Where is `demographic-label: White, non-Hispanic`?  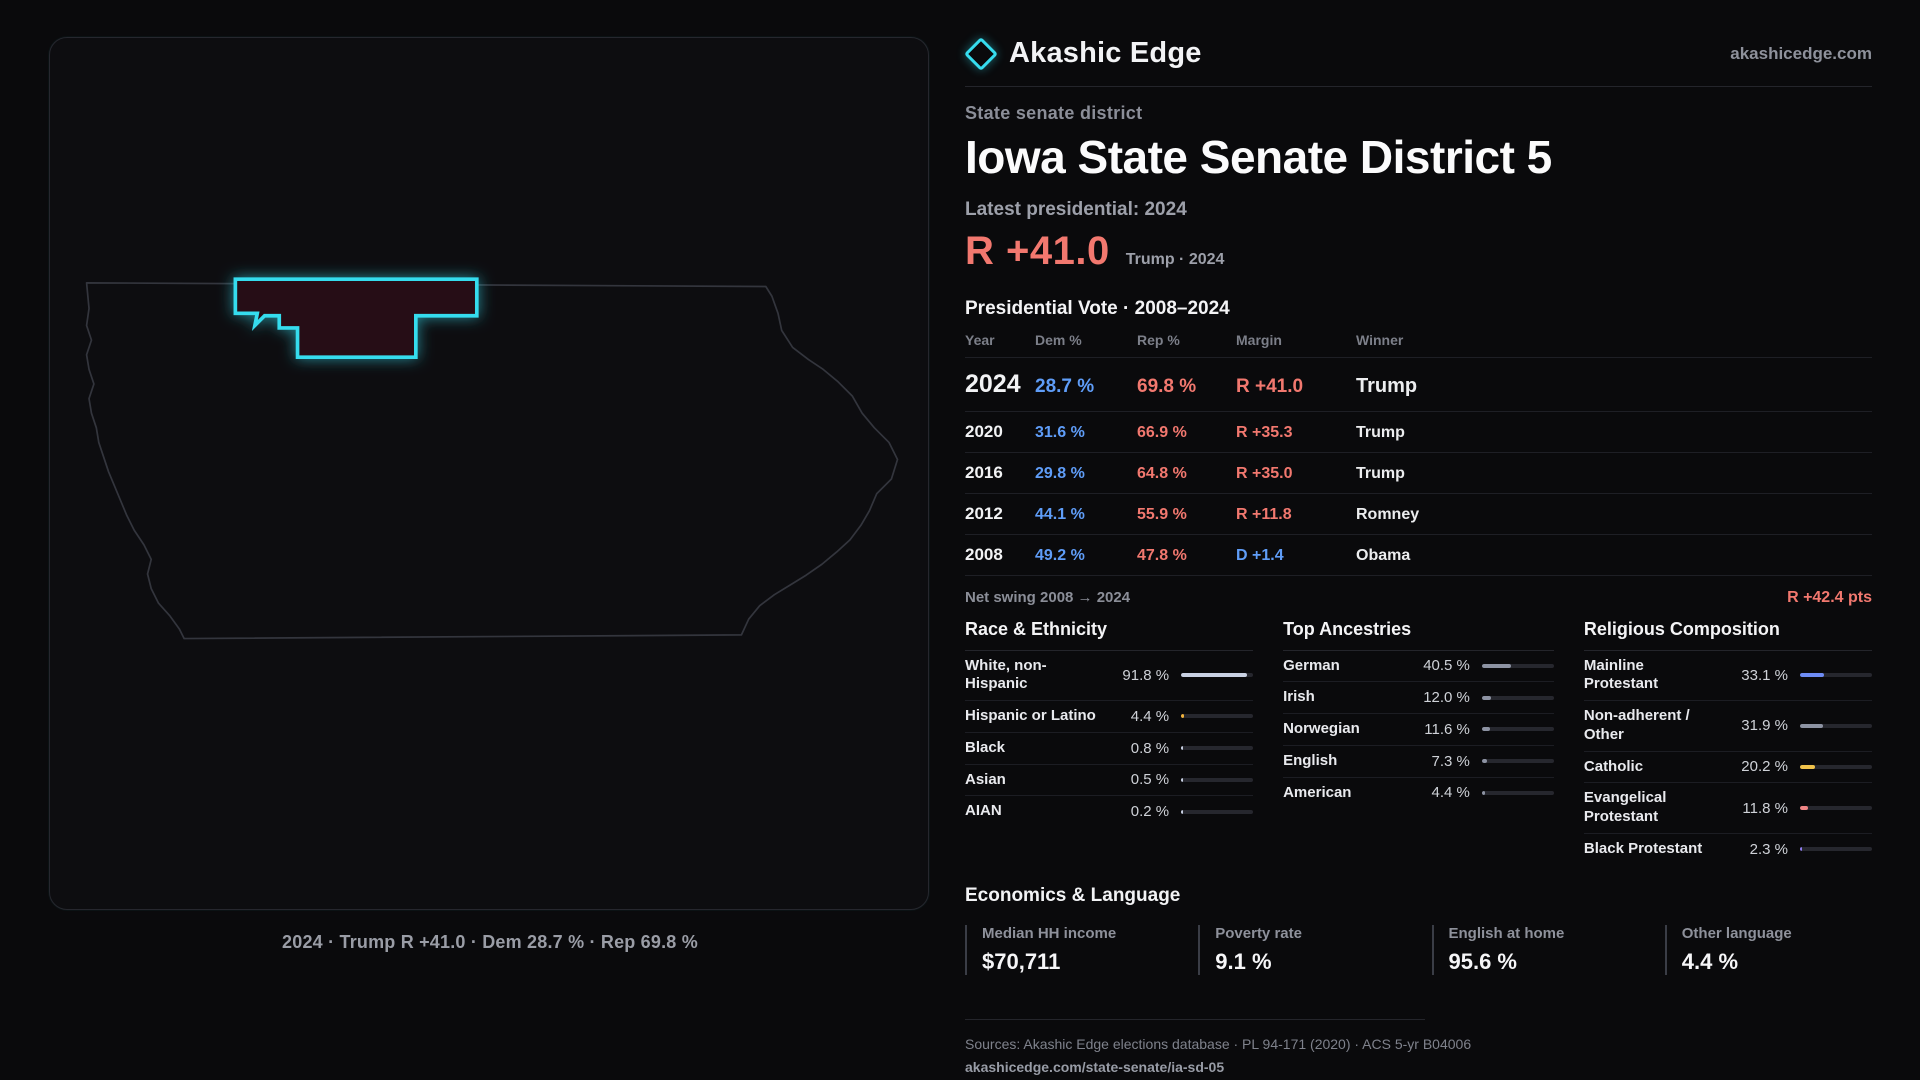 demographic-label: White, non-Hispanic is located at coordinates (1006, 674).